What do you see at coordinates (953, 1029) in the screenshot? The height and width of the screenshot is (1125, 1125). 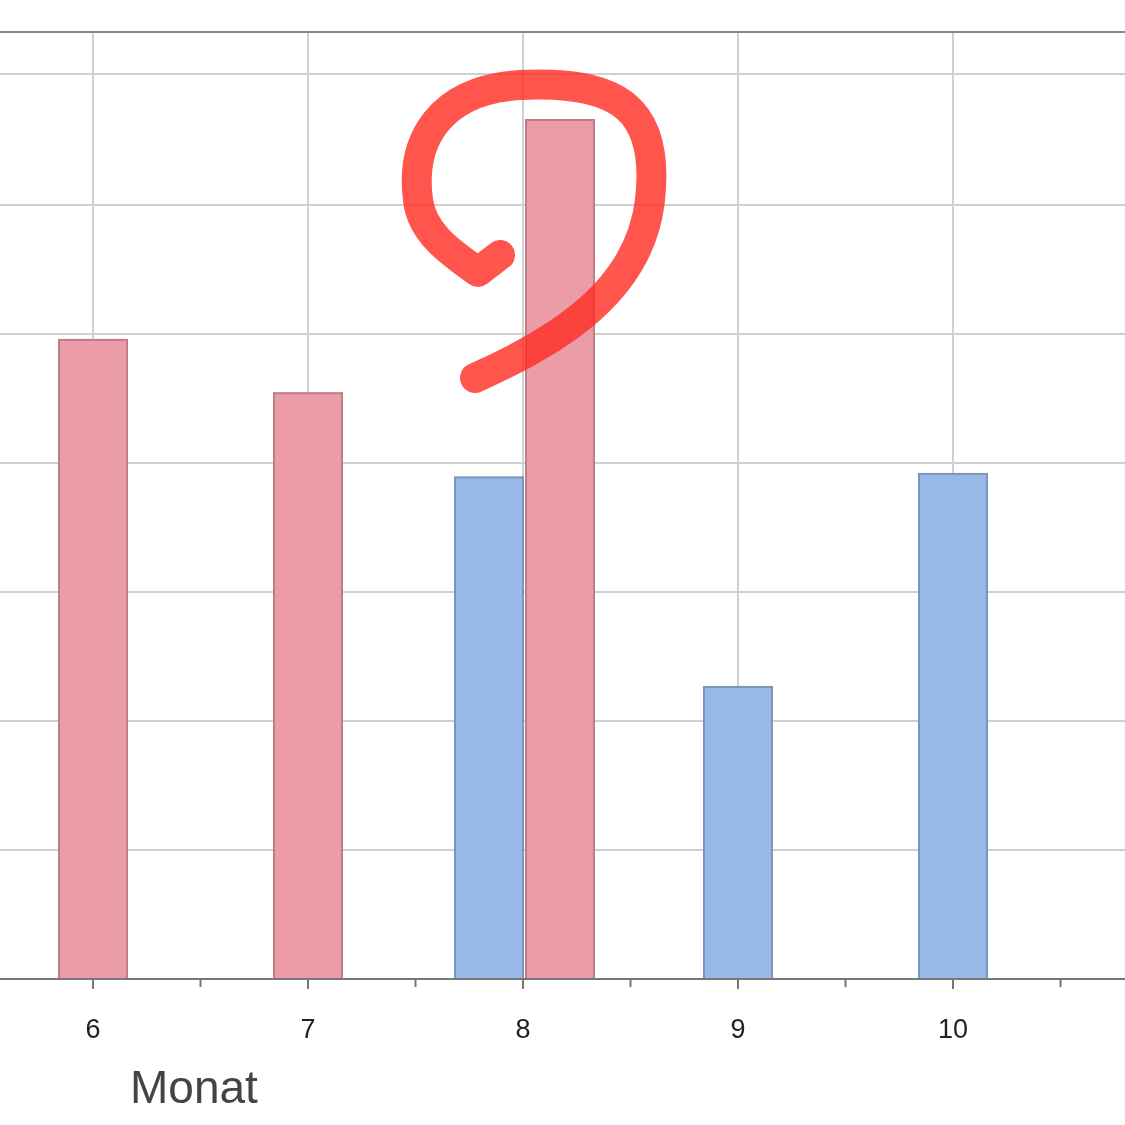 I see `x-tick-label: 10` at bounding box center [953, 1029].